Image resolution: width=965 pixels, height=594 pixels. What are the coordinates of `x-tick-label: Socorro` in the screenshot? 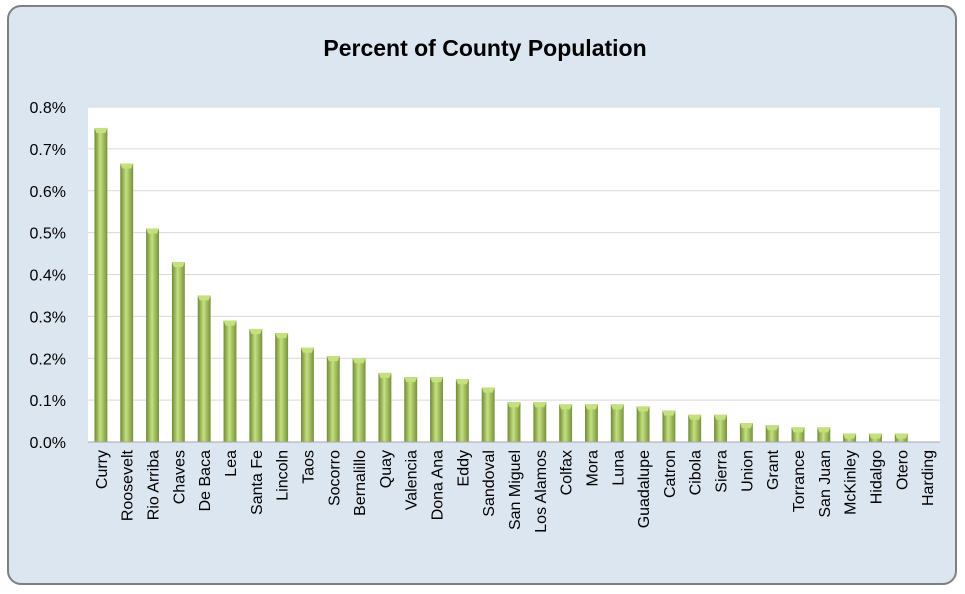 It's located at (334, 478).